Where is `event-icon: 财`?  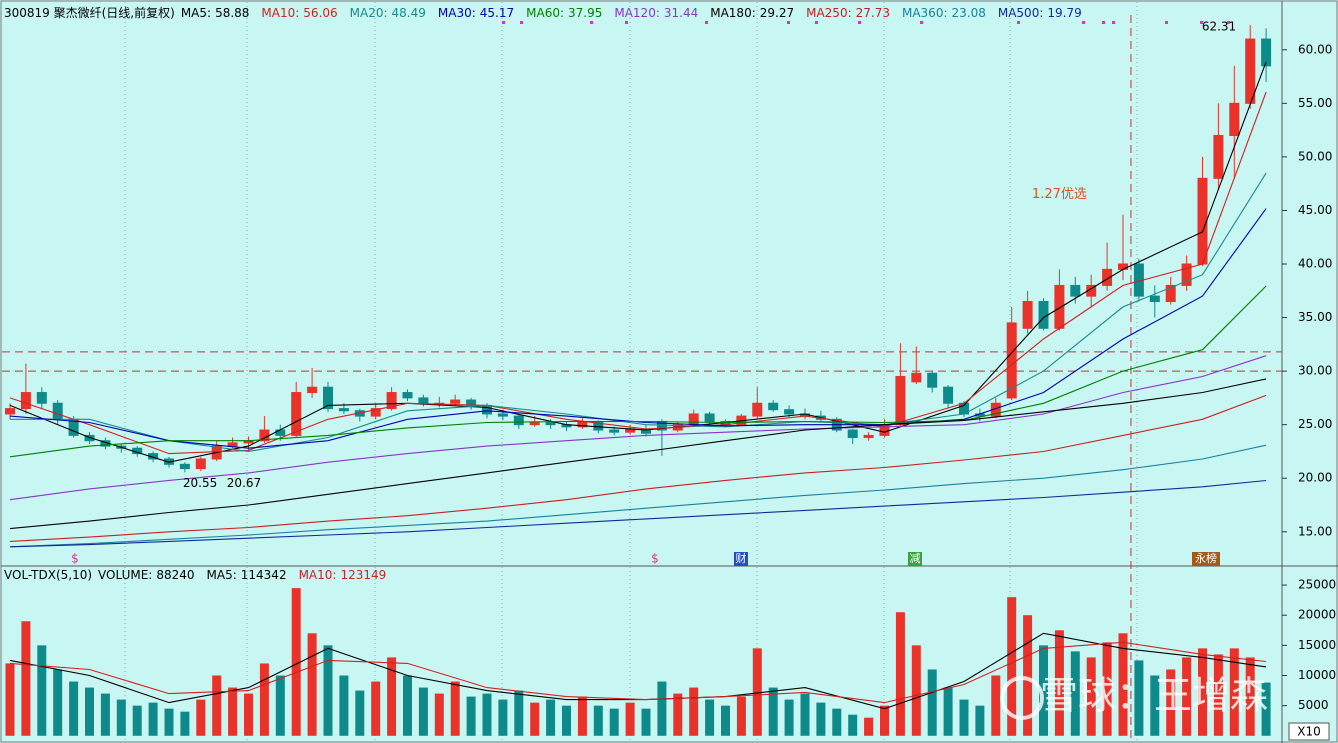
event-icon: 财 is located at coordinates (741, 558).